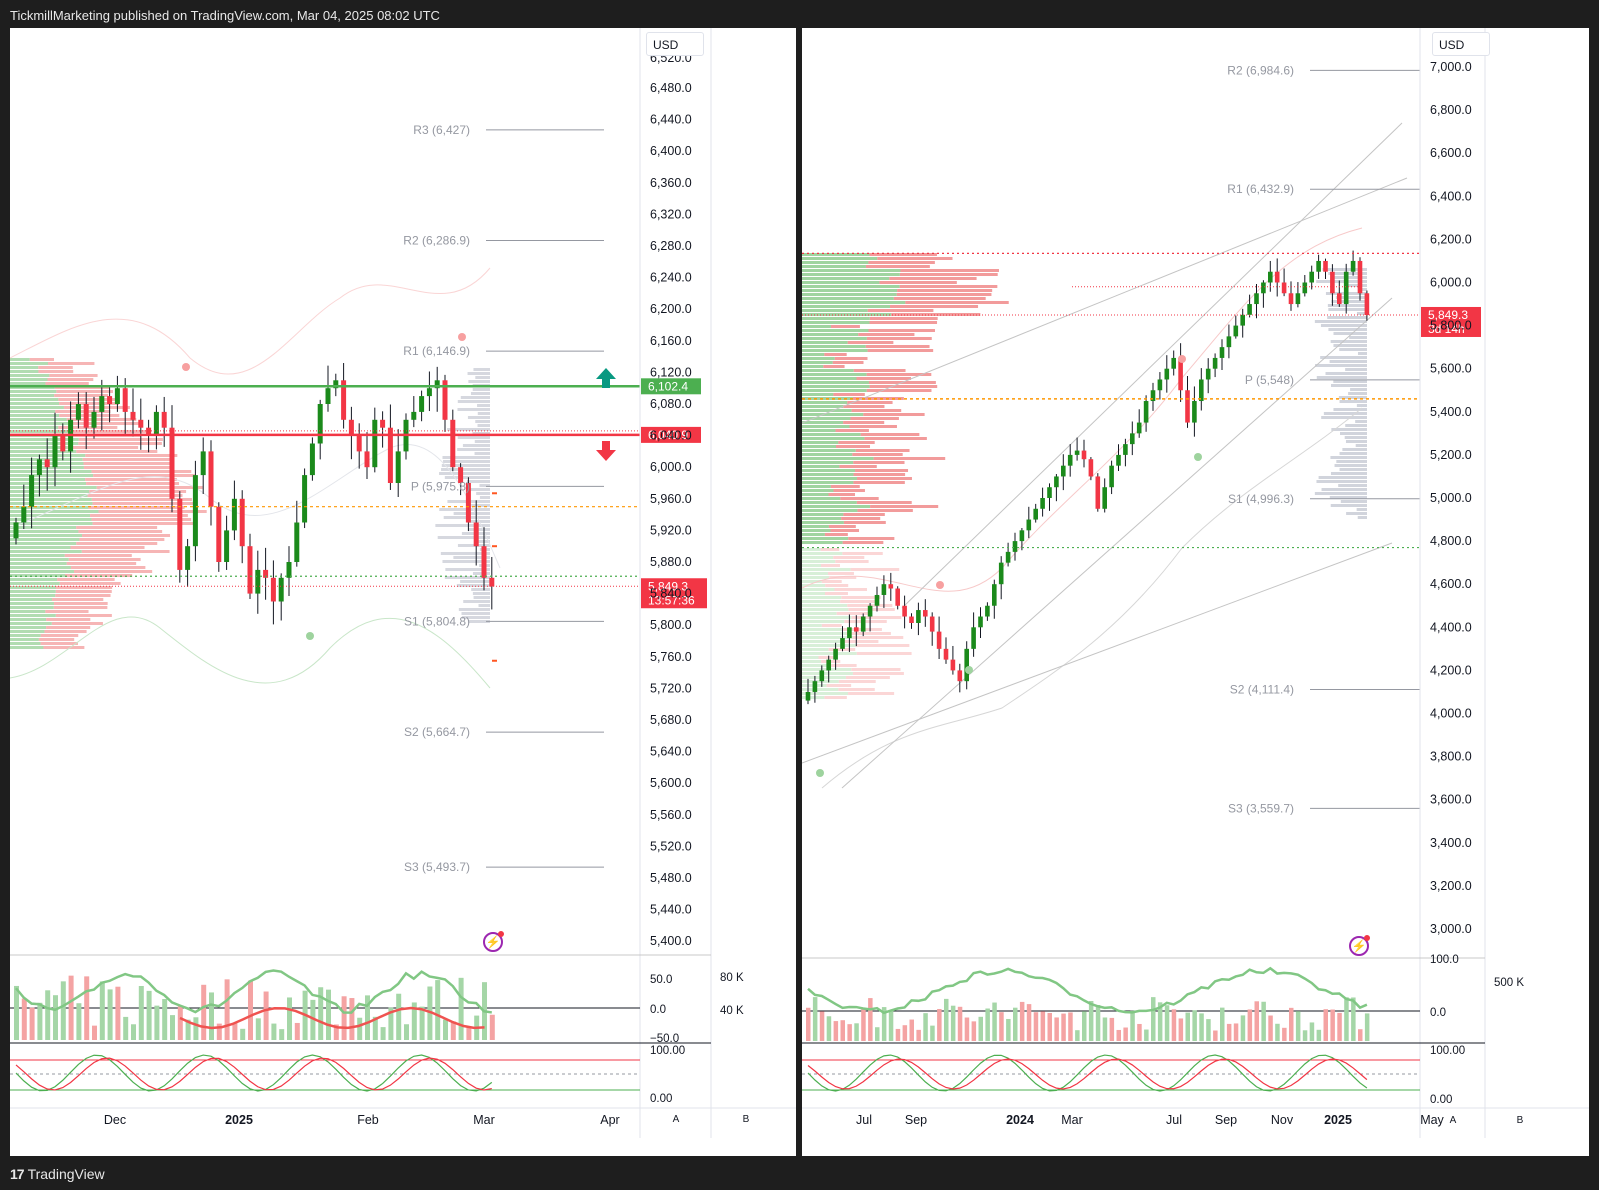 The image size is (1599, 1190). I want to click on tradingview-logo: 17 TradingView, so click(57, 1174).